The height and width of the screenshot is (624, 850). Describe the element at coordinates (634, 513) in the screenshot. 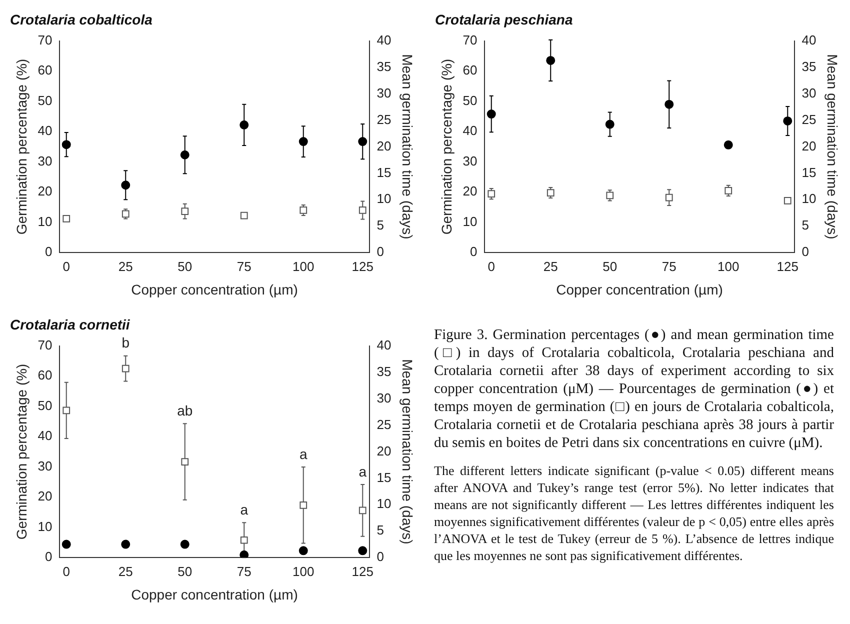

I see `text: The different letters indicate significant (p-value < 0.05) different means after ANOVA and Tukey’s range test (error 5%). No letter indicates that means are not significantly different — Les lettres différentes indiquent les moyennes significativement différentes (valeur de p < 0,05) entre elles après l’ANOVA et le test de Tukey (erreur de 5 %). L’absence de lettres indique que les moyennes ne sont pas significativement différentes.` at that location.